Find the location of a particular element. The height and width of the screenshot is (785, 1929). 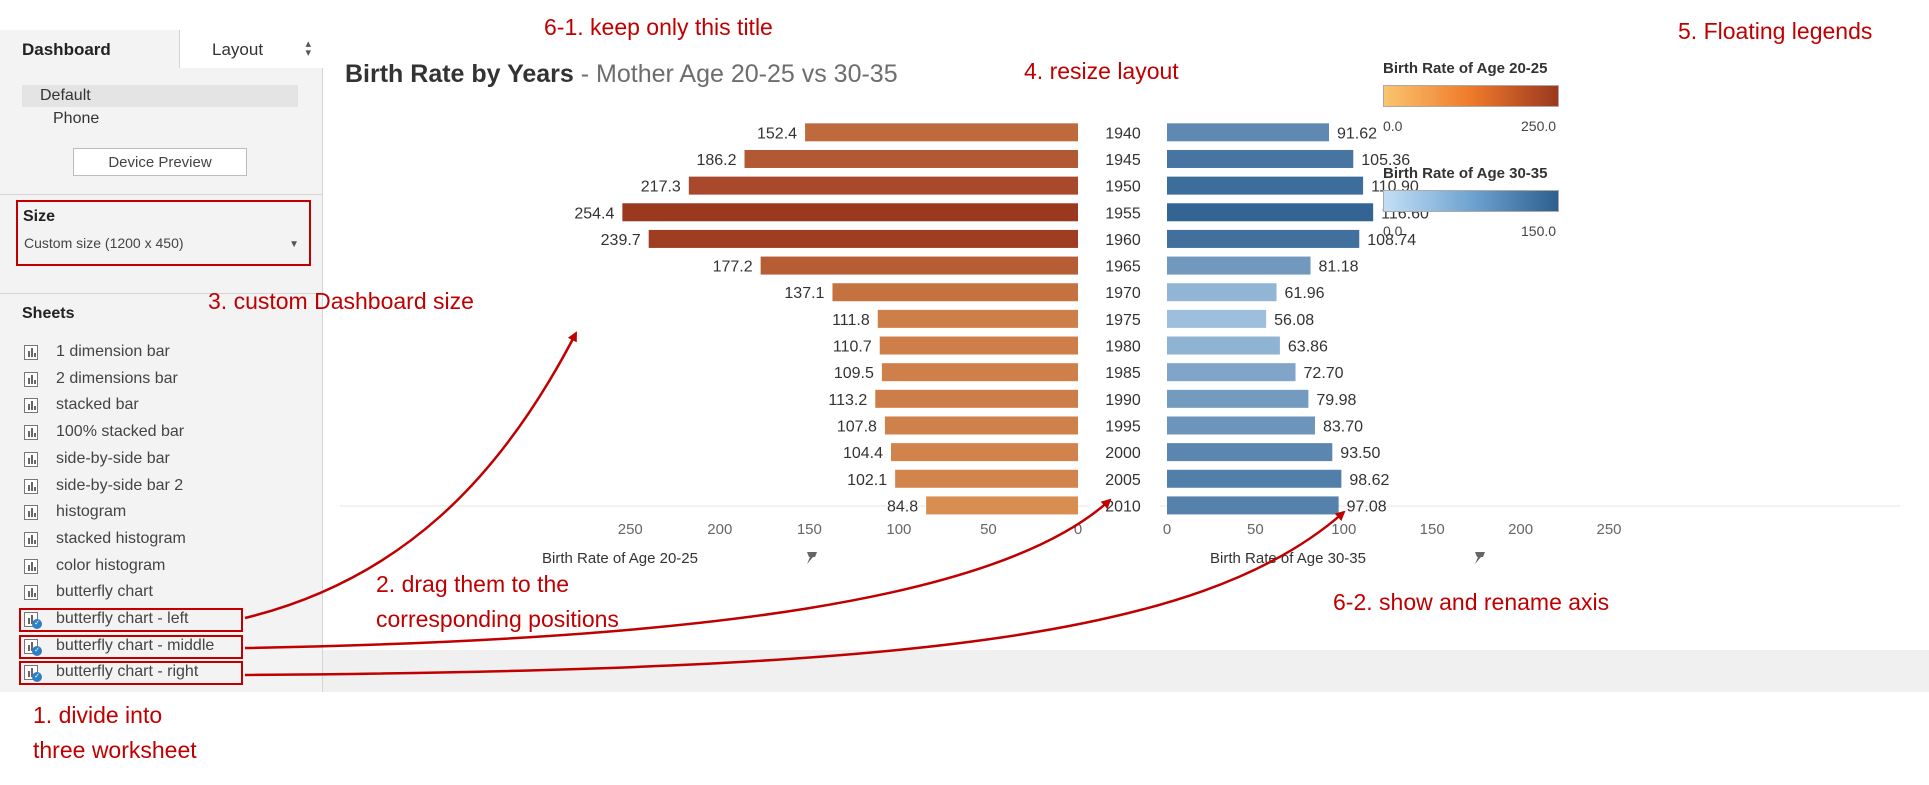

right-axis-tick: 250 is located at coordinates (1608, 529).